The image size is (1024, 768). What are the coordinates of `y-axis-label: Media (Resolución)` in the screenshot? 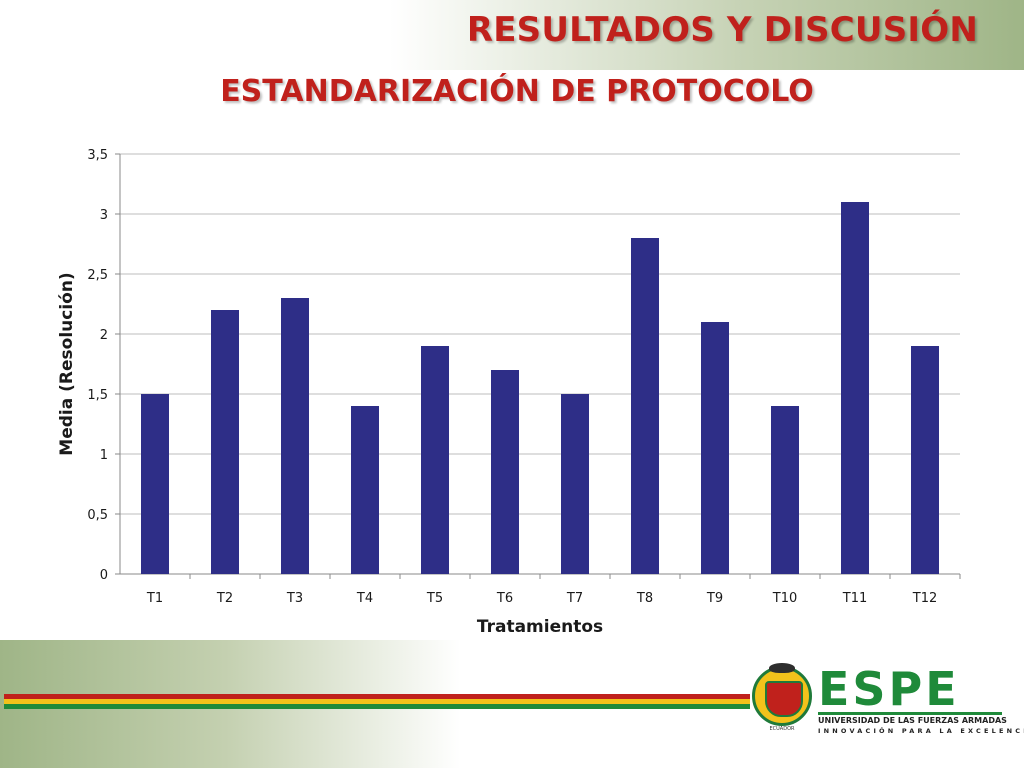 It's located at (67, 363).